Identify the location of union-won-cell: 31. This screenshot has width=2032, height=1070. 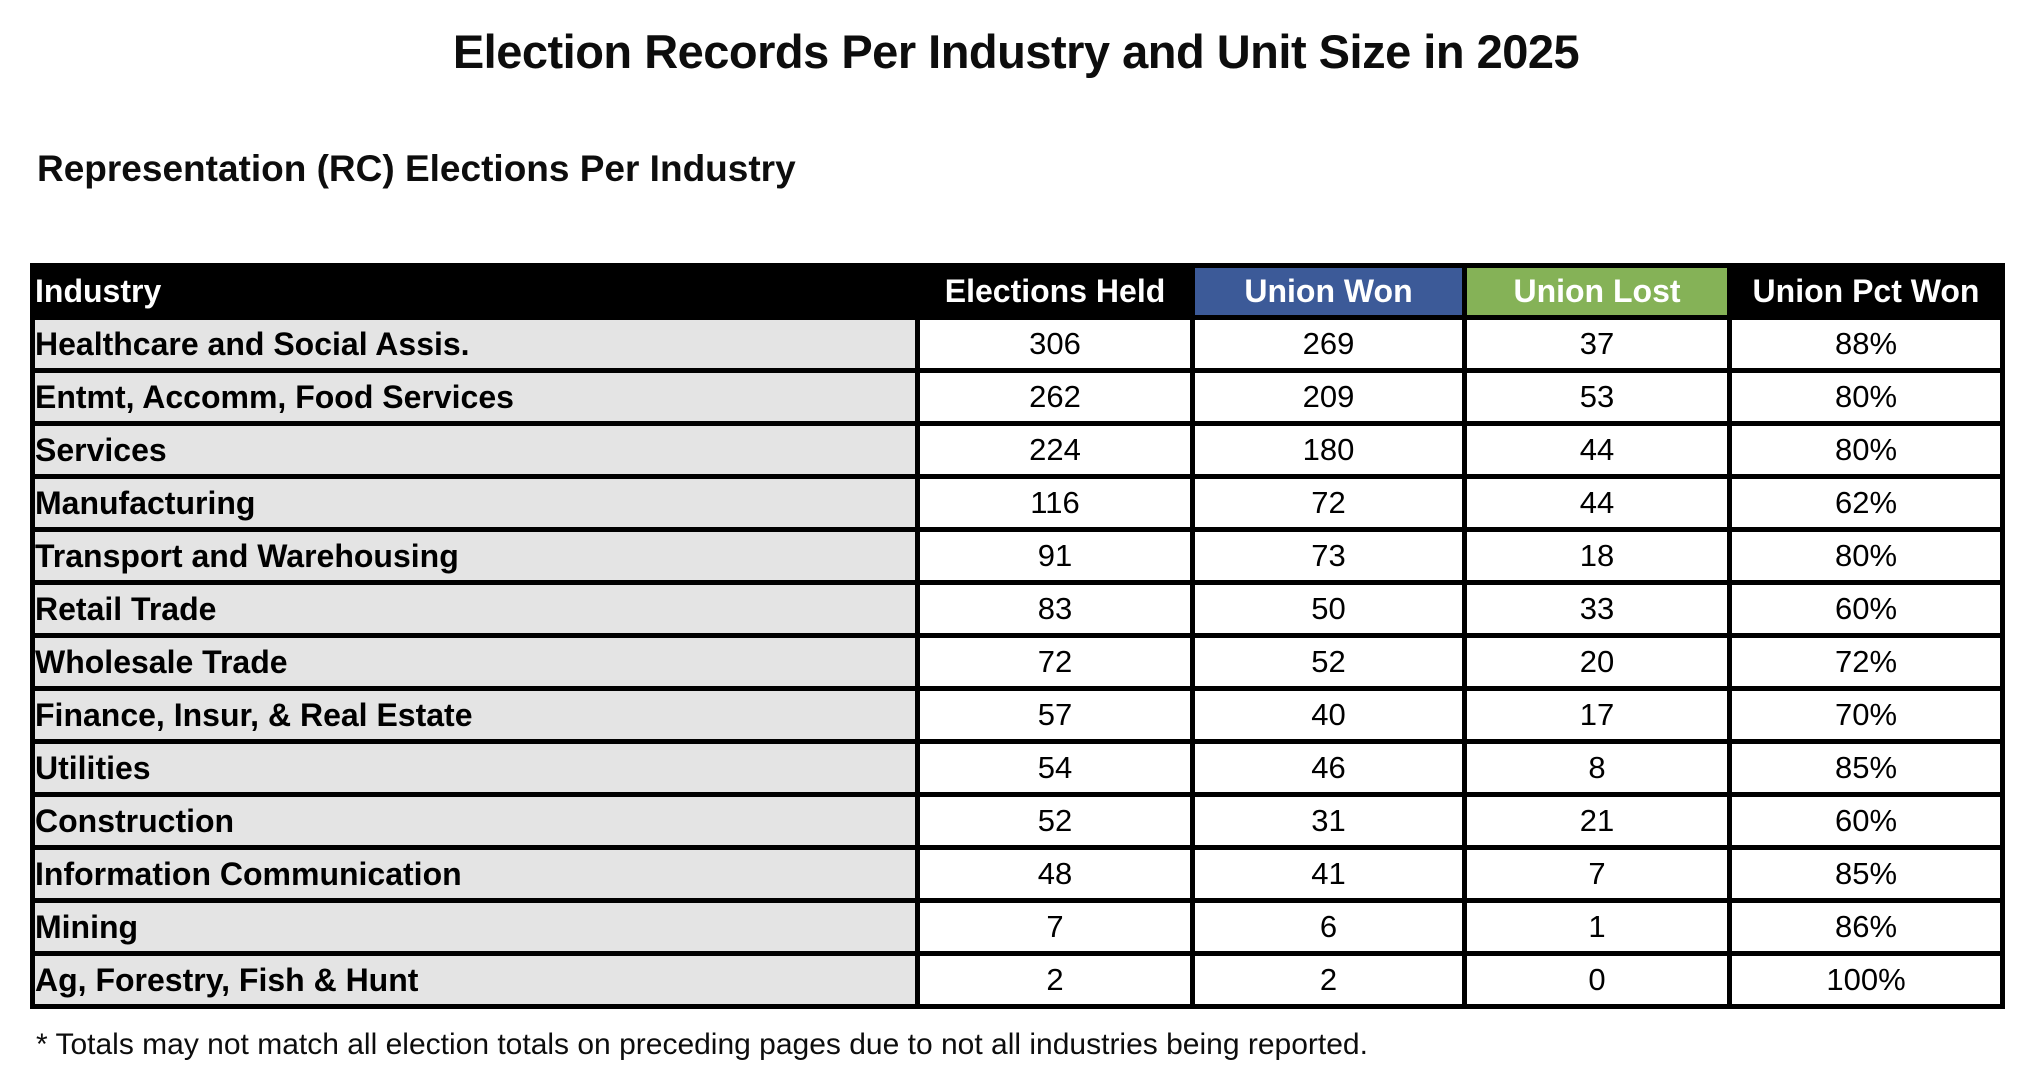
(1328, 821).